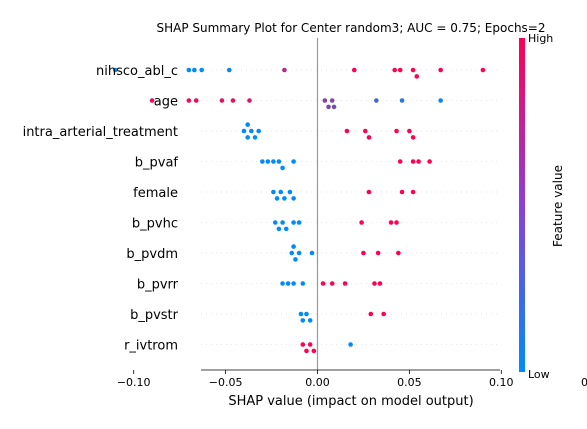 This screenshot has height=429, width=587. I want to click on x-axis-label: SHAP value (impact on model output), so click(350, 401).